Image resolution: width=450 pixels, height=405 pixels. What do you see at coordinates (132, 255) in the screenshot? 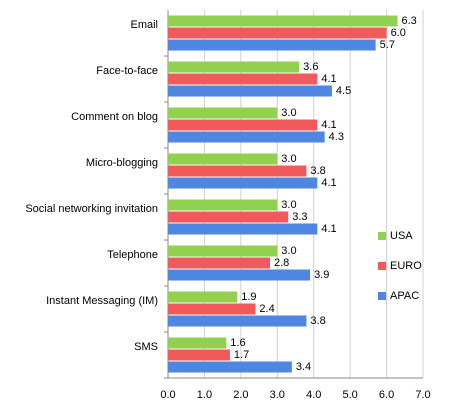
I see `y-tick-label: Telephone` at bounding box center [132, 255].